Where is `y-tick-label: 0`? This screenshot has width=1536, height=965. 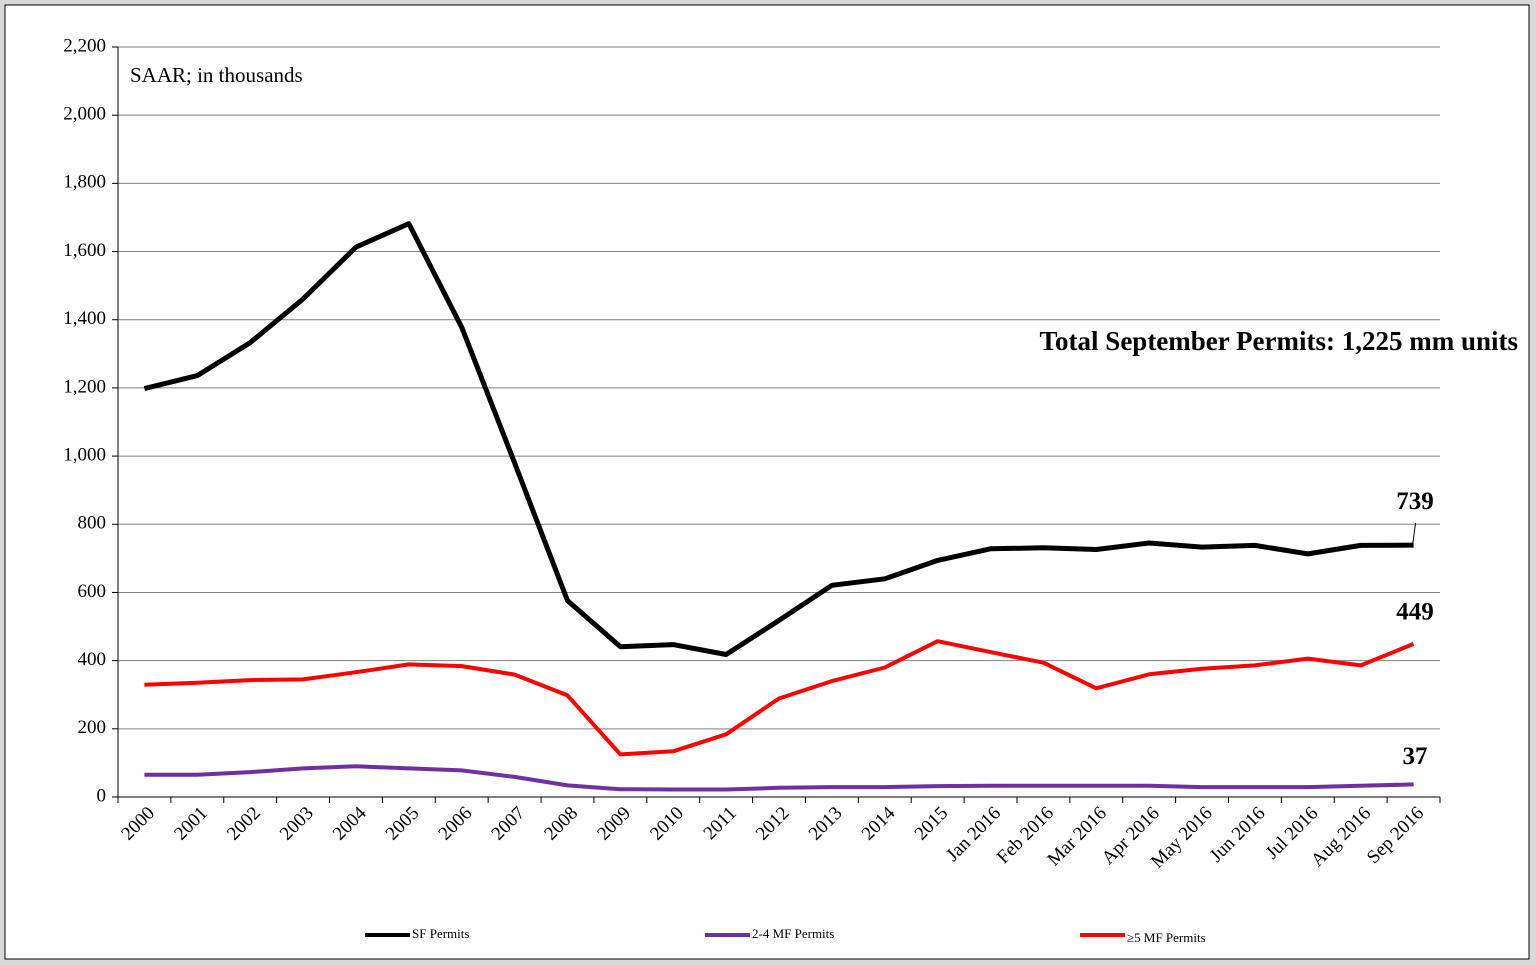 y-tick-label: 0 is located at coordinates (102, 795).